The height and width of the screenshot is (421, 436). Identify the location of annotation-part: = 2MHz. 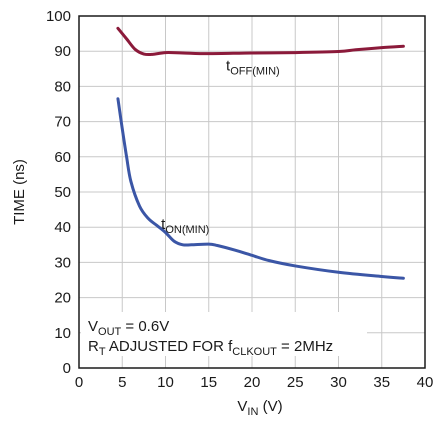
(305, 346).